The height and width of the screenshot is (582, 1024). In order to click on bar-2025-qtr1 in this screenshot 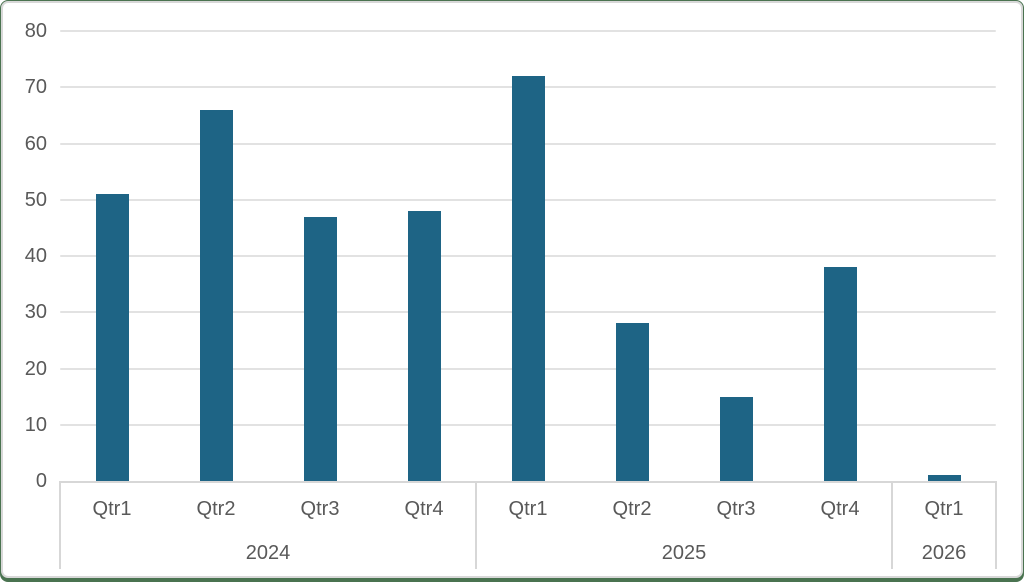, I will do `click(528, 278)`.